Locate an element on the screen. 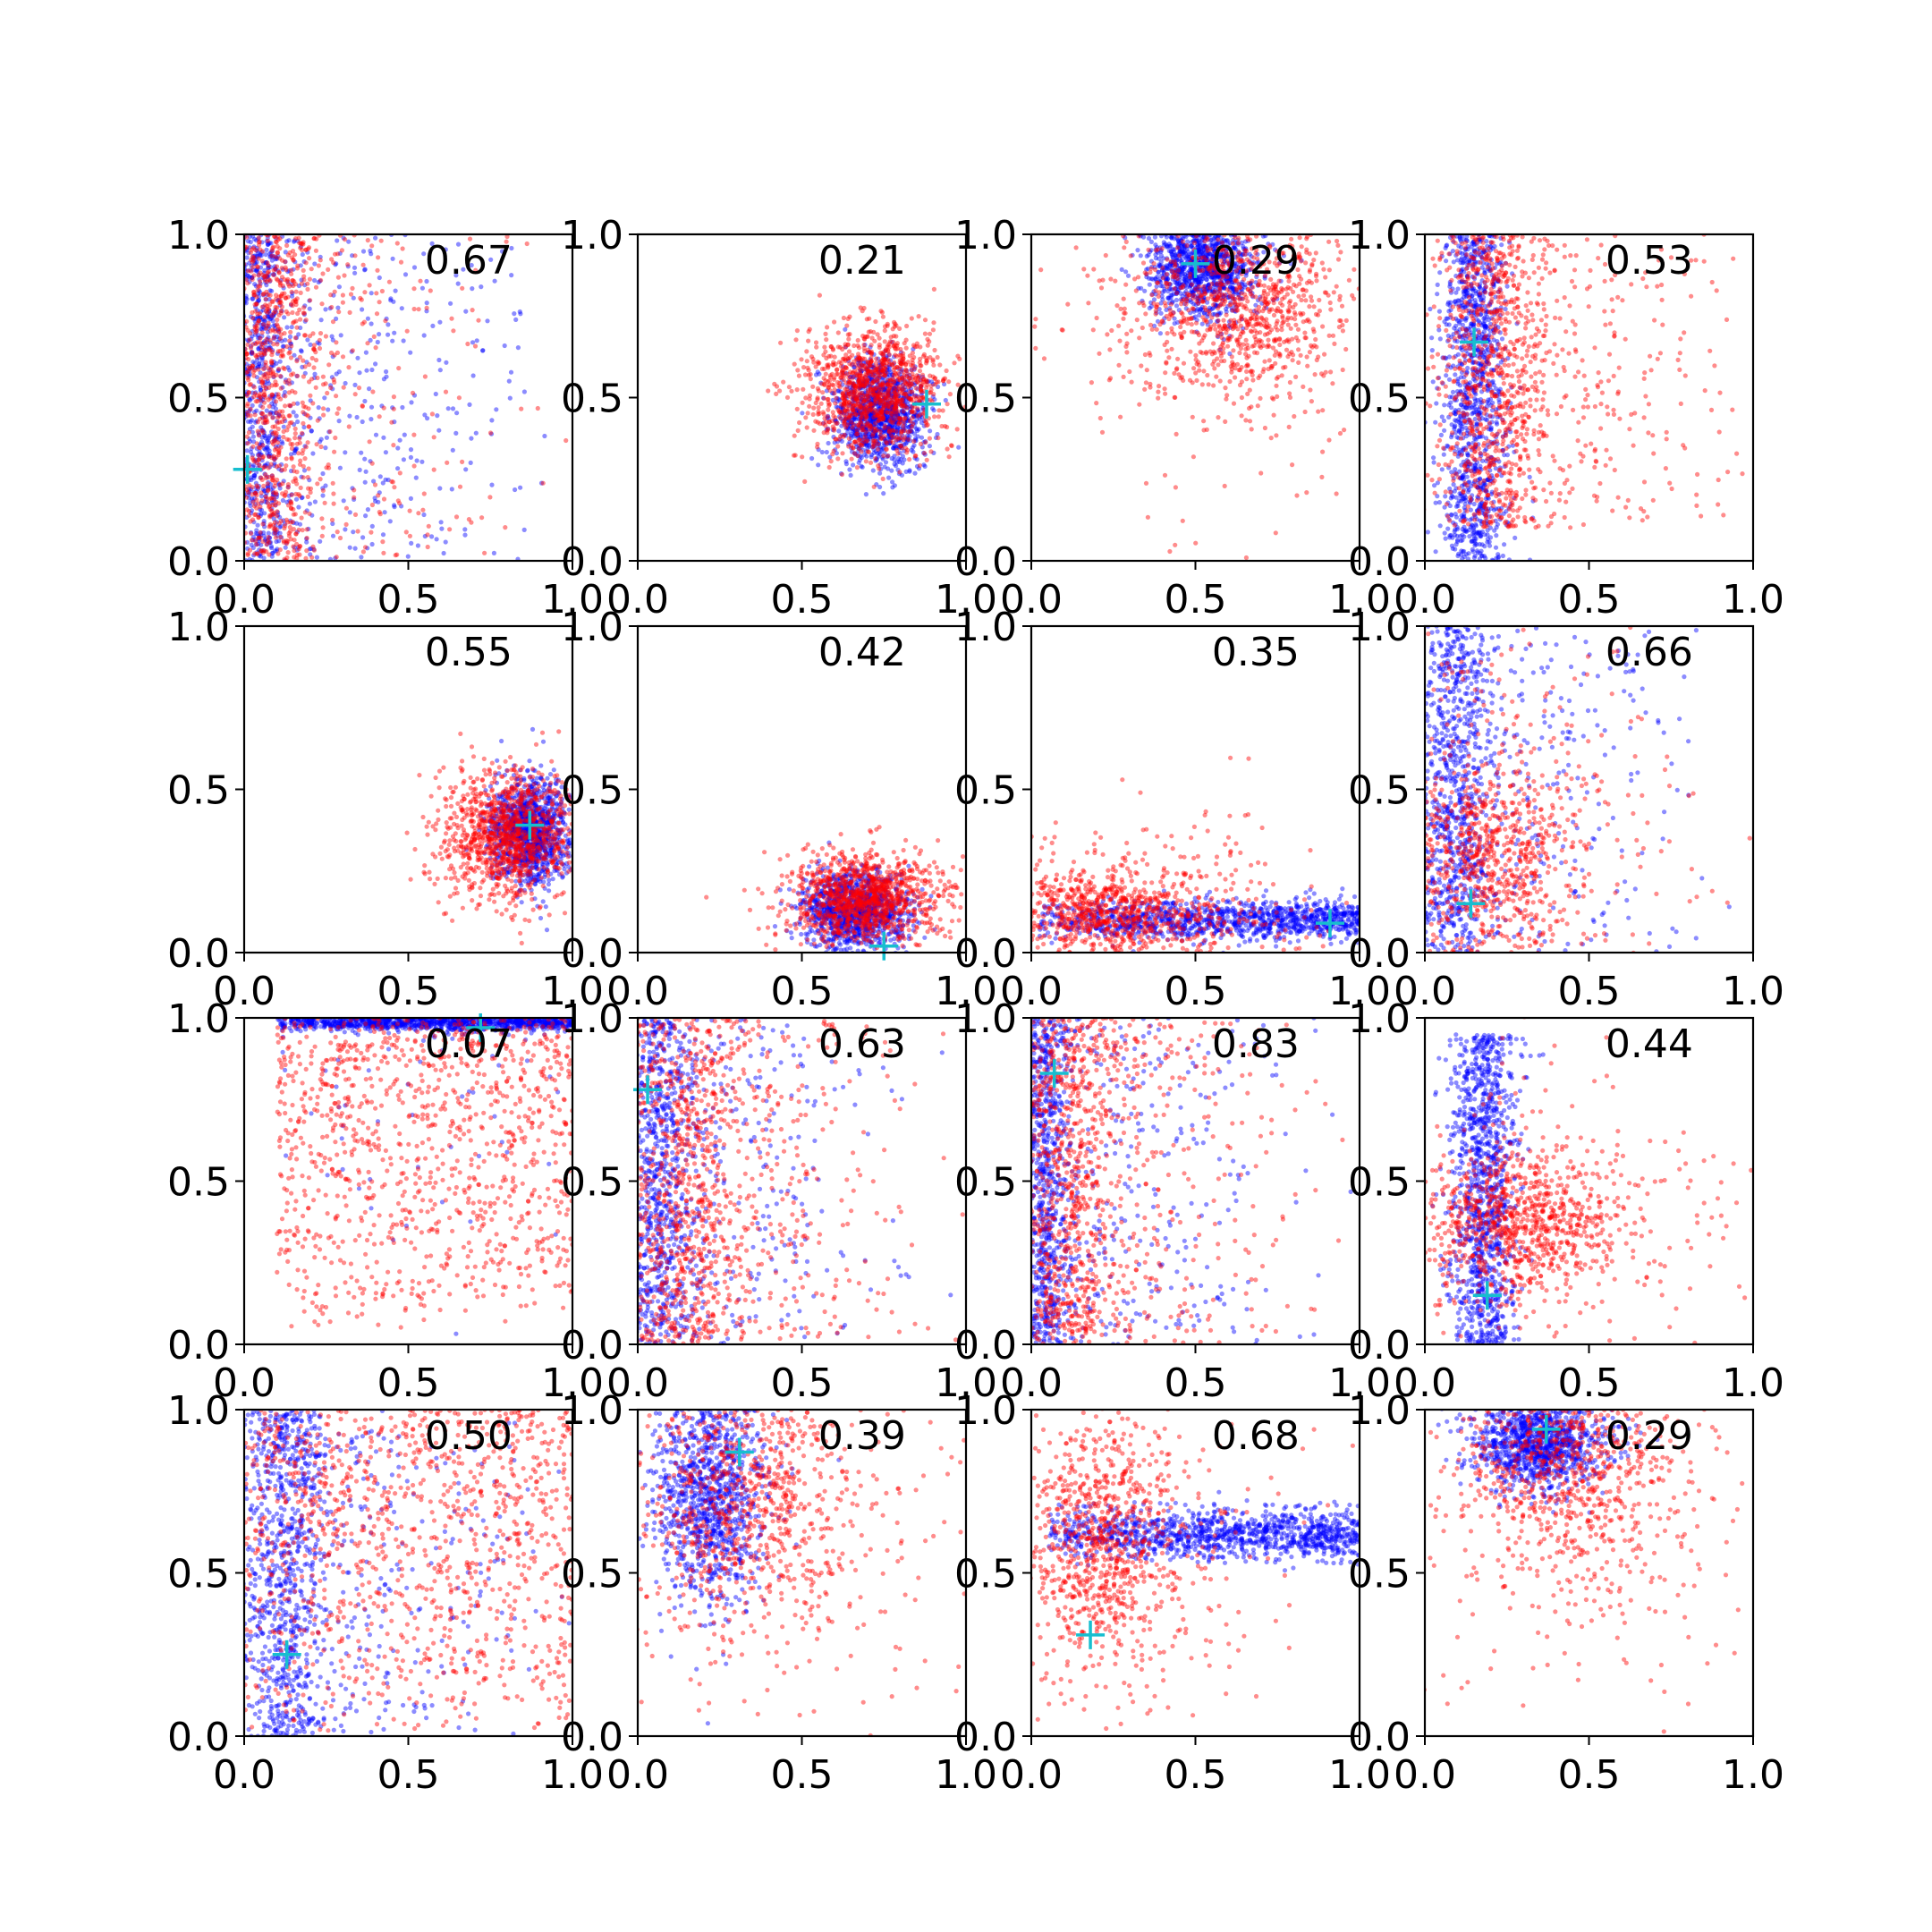  panel-value-label: 0.67 is located at coordinates (469, 261).